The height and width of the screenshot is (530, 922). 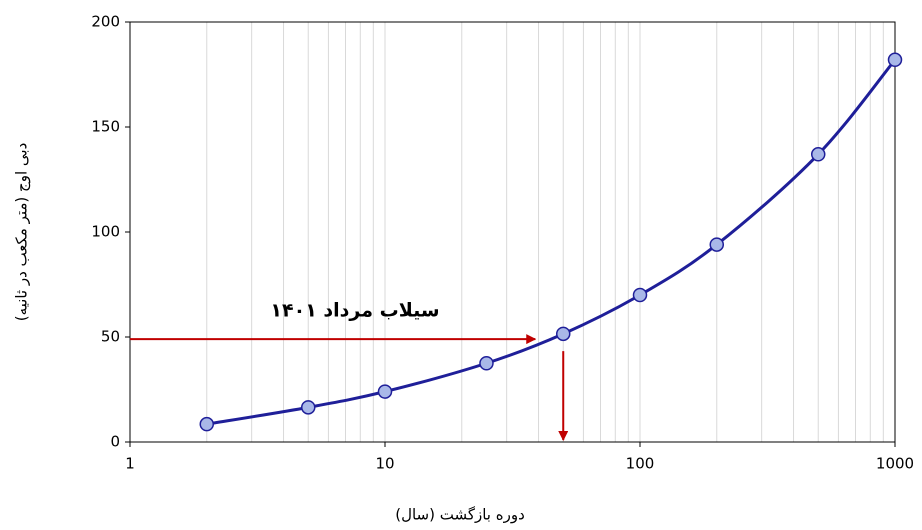 What do you see at coordinates (640, 464) in the screenshot?
I see `x-tick-label: 100` at bounding box center [640, 464].